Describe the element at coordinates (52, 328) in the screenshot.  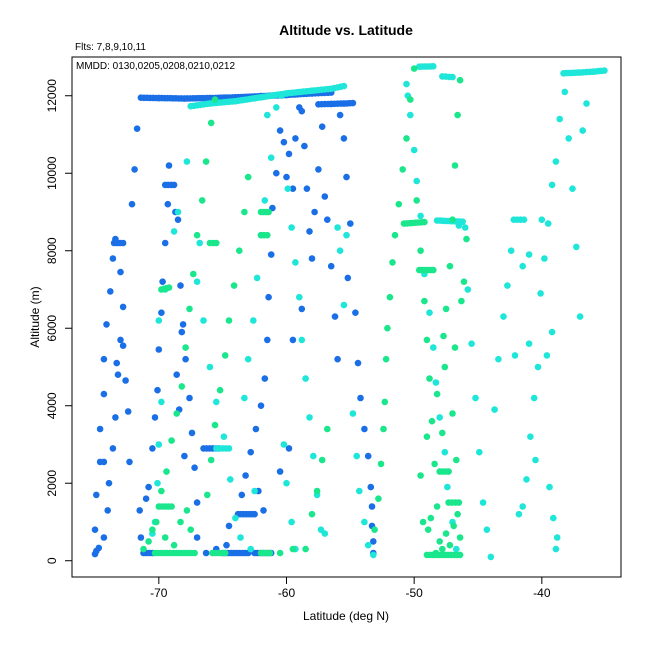
I see `y-tick-label: 6000` at that location.